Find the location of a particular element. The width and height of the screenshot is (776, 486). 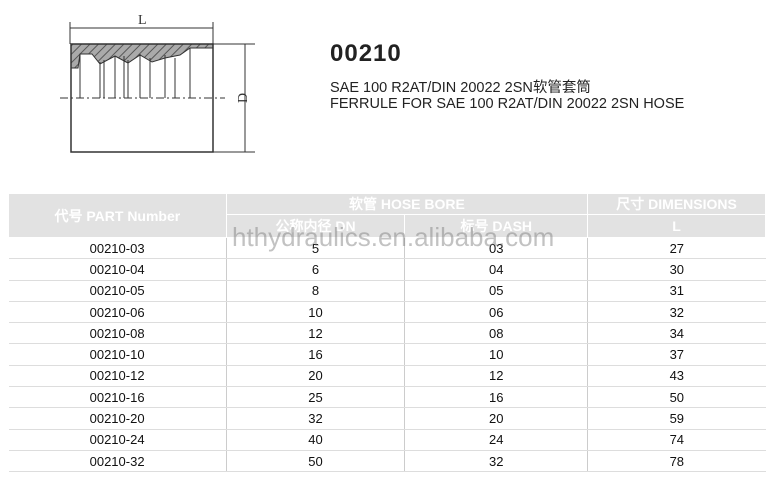

cell-length: 27 is located at coordinates (676, 248).